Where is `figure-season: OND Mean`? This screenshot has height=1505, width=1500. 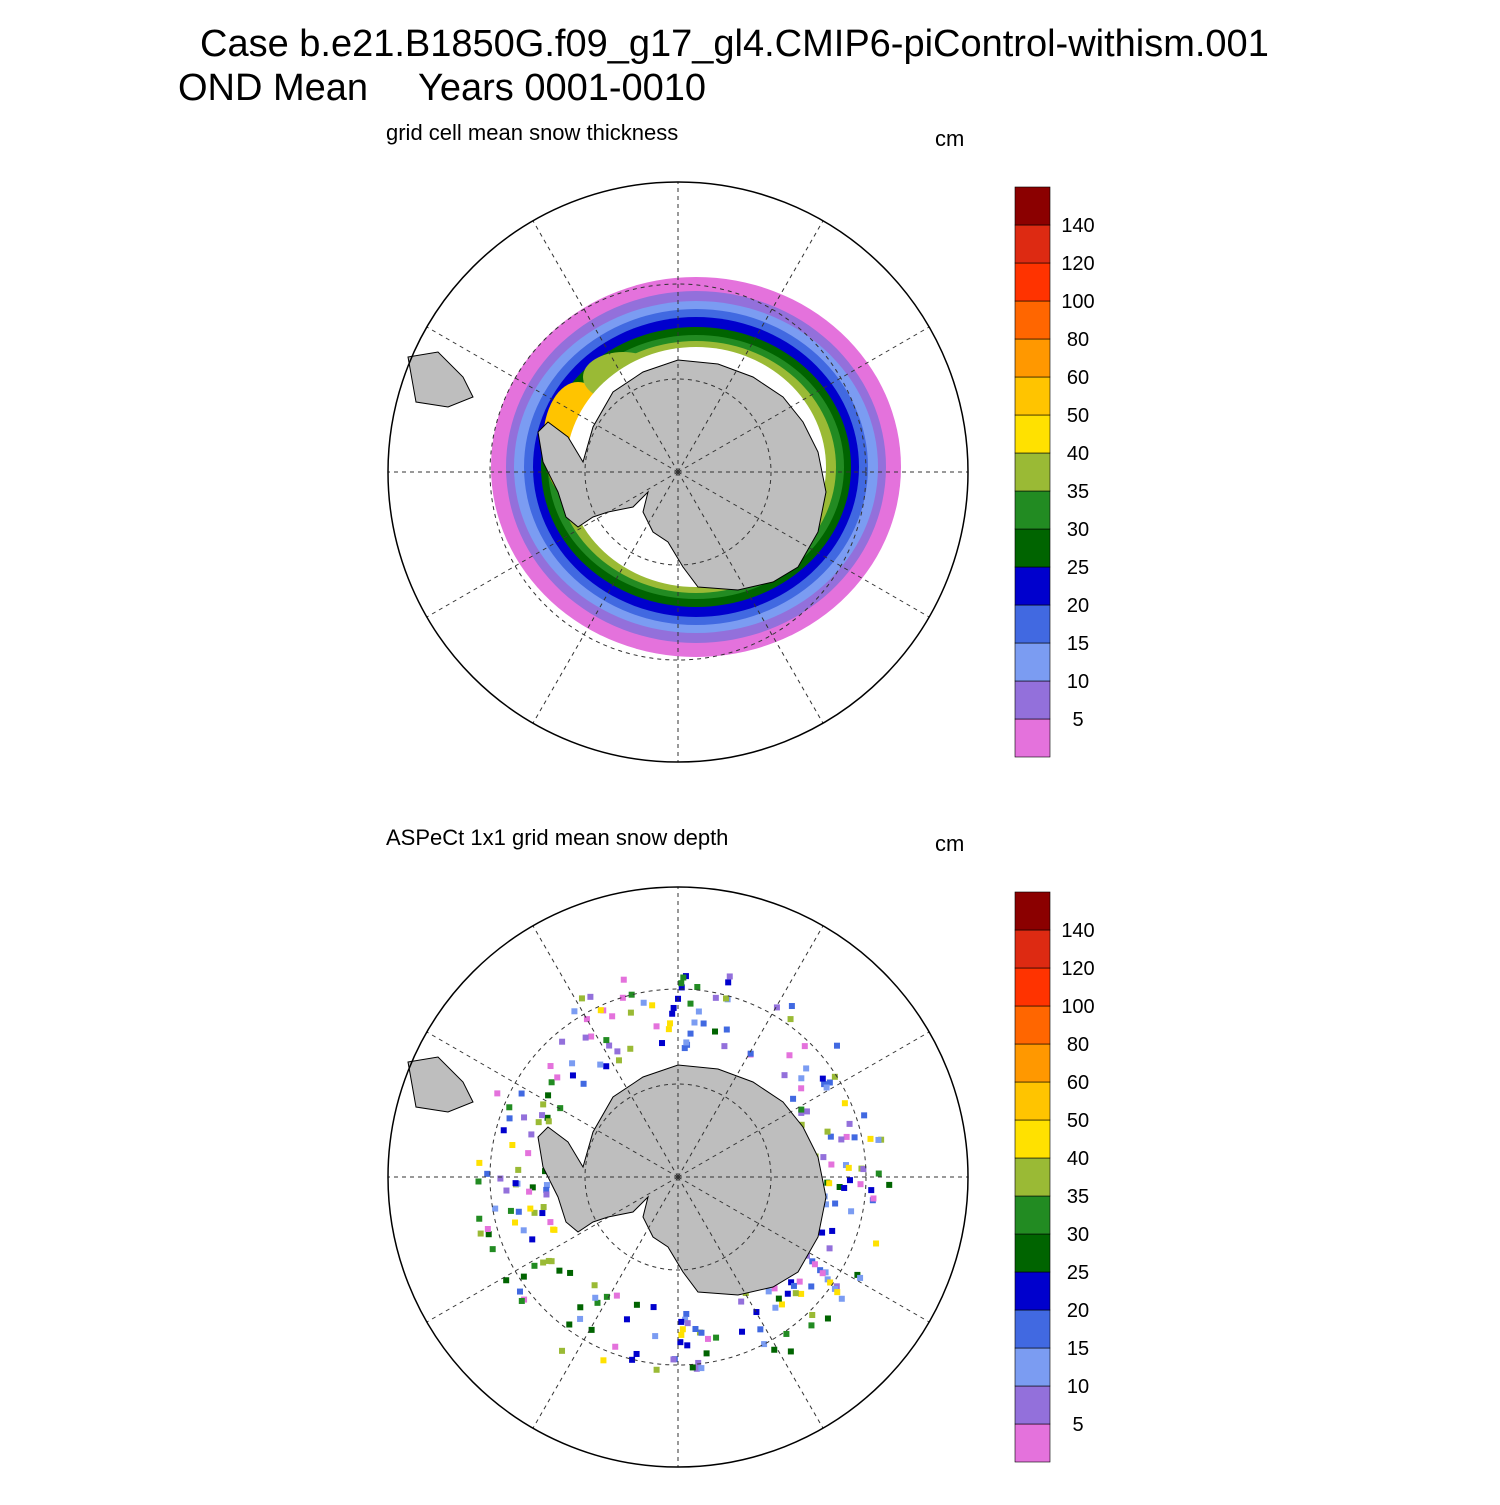 figure-season: OND Mean is located at coordinates (273, 88).